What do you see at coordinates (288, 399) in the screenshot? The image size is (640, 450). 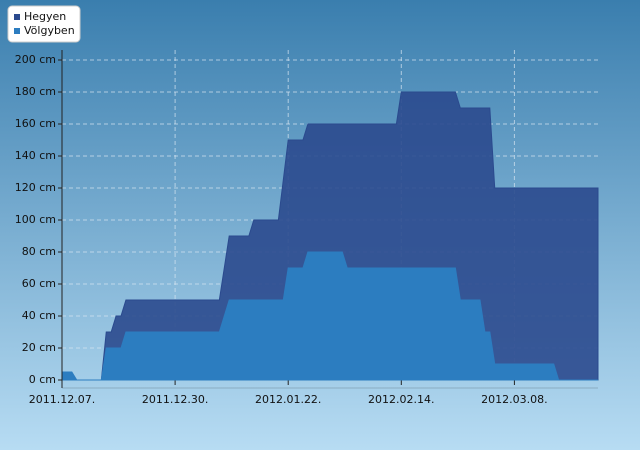 I see `x-tick-label: 2012.01.22.` at bounding box center [288, 399].